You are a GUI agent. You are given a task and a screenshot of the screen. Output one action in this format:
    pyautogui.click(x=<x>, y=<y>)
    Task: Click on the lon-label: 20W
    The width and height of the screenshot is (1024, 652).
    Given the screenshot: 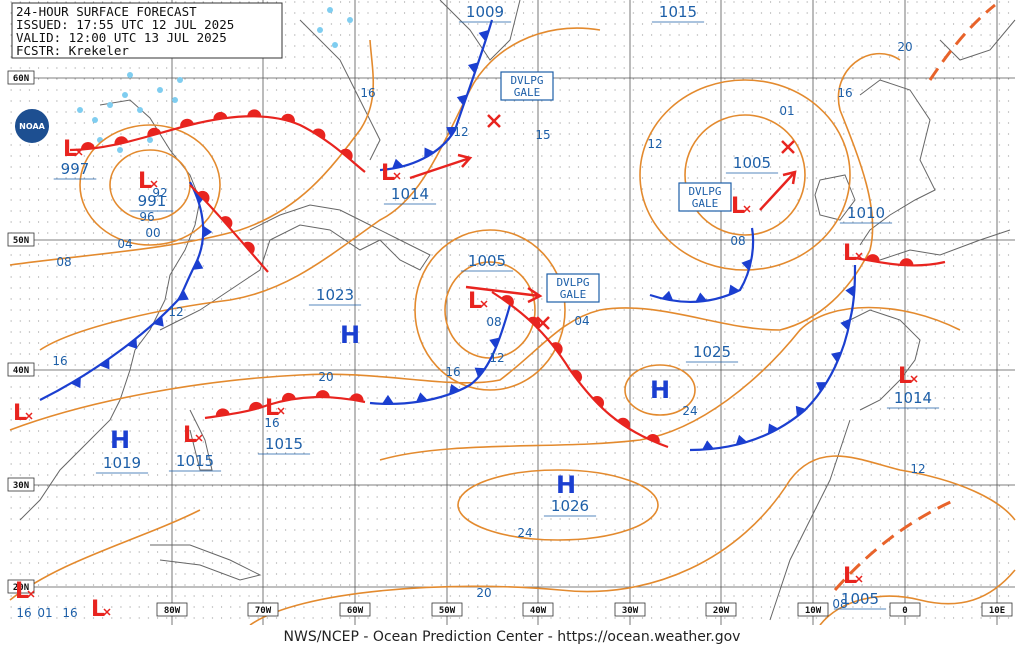 What is the action you would take?
    pyautogui.click(x=721, y=611)
    